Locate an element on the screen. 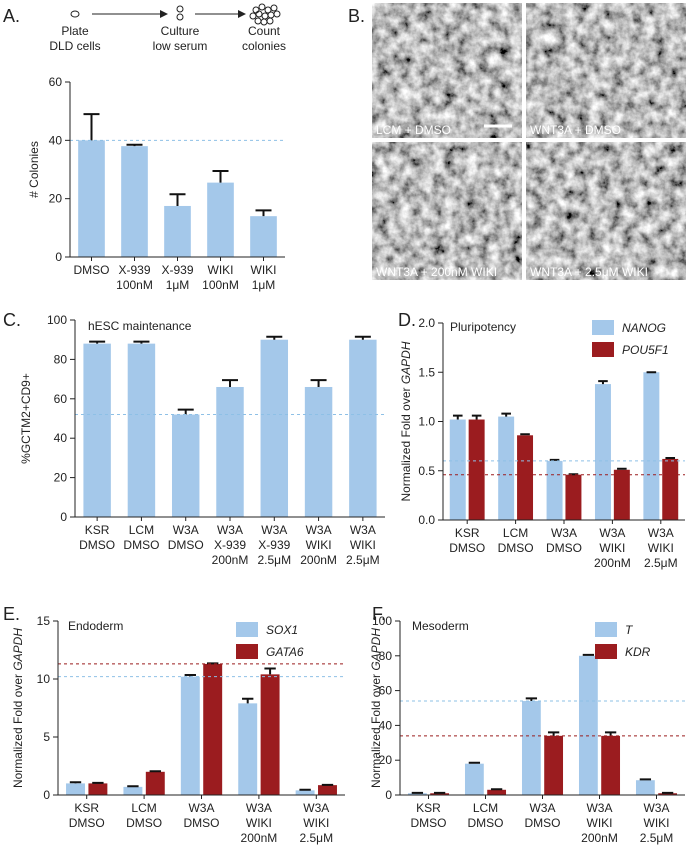 Image resolution: width=690 pixels, height=851 pixels. legend-label: T is located at coordinates (629, 630).